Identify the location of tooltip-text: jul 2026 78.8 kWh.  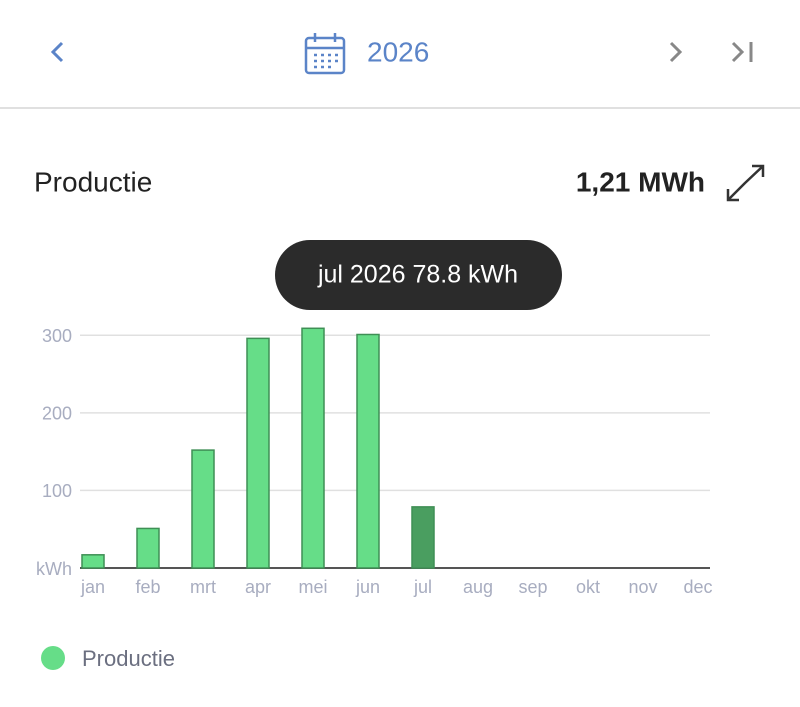
(417, 275).